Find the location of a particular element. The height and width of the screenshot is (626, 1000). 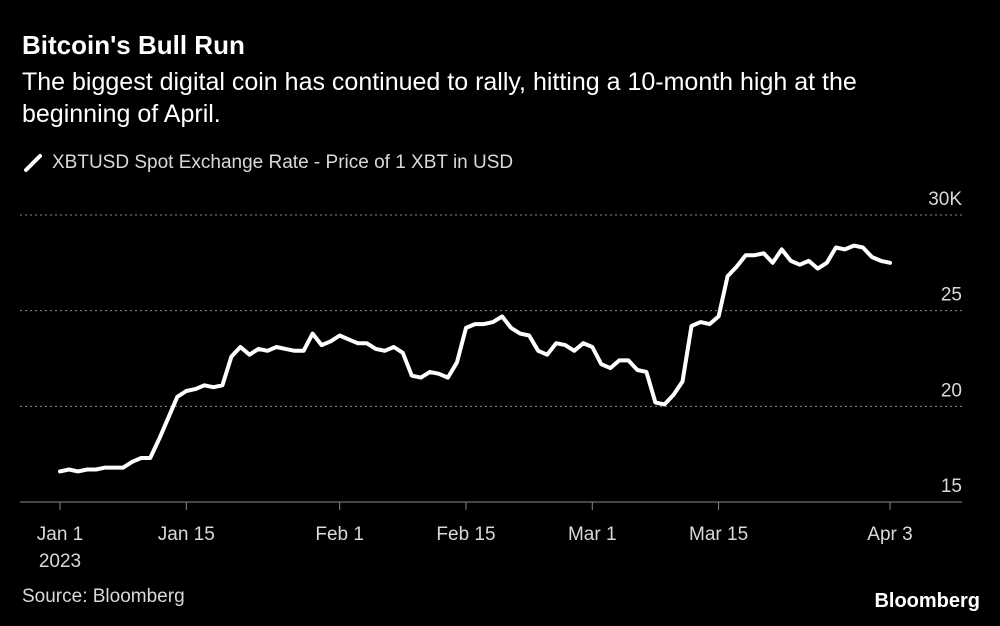

x-tick-sublabel: 2023 is located at coordinates (60, 561).